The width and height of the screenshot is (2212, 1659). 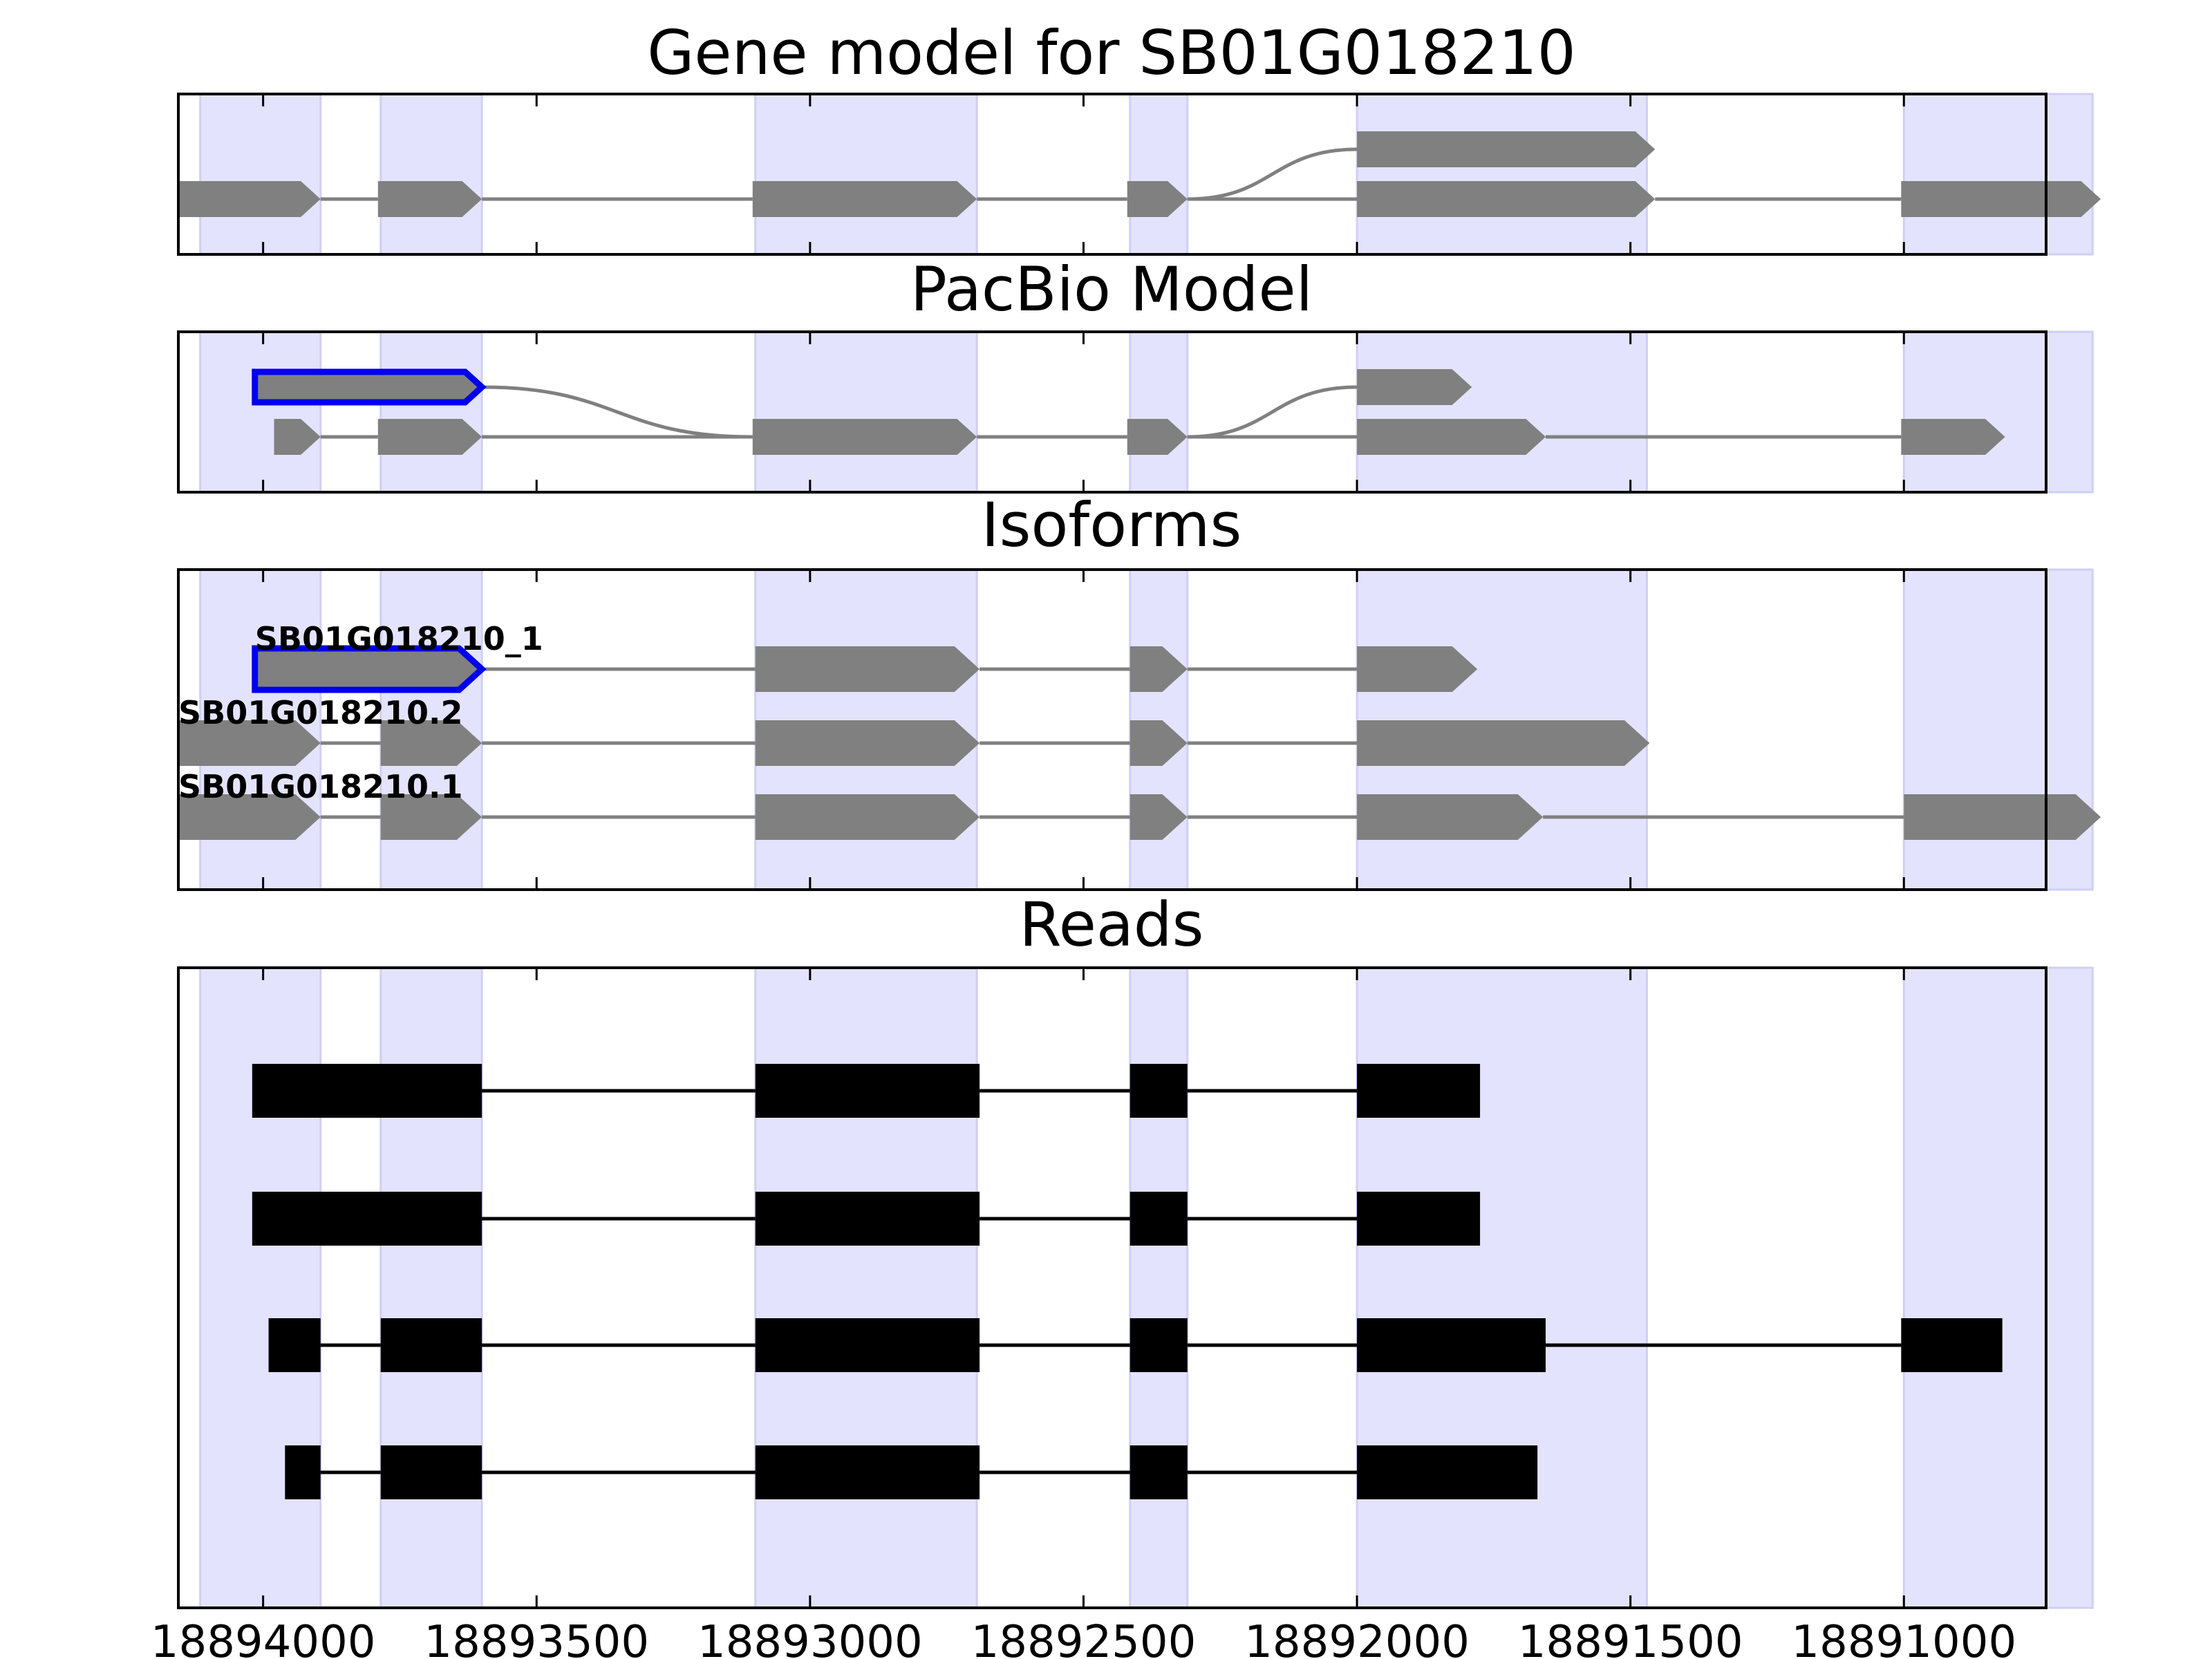 I want to click on x-tick-label: 18891000, so click(x=1904, y=1638).